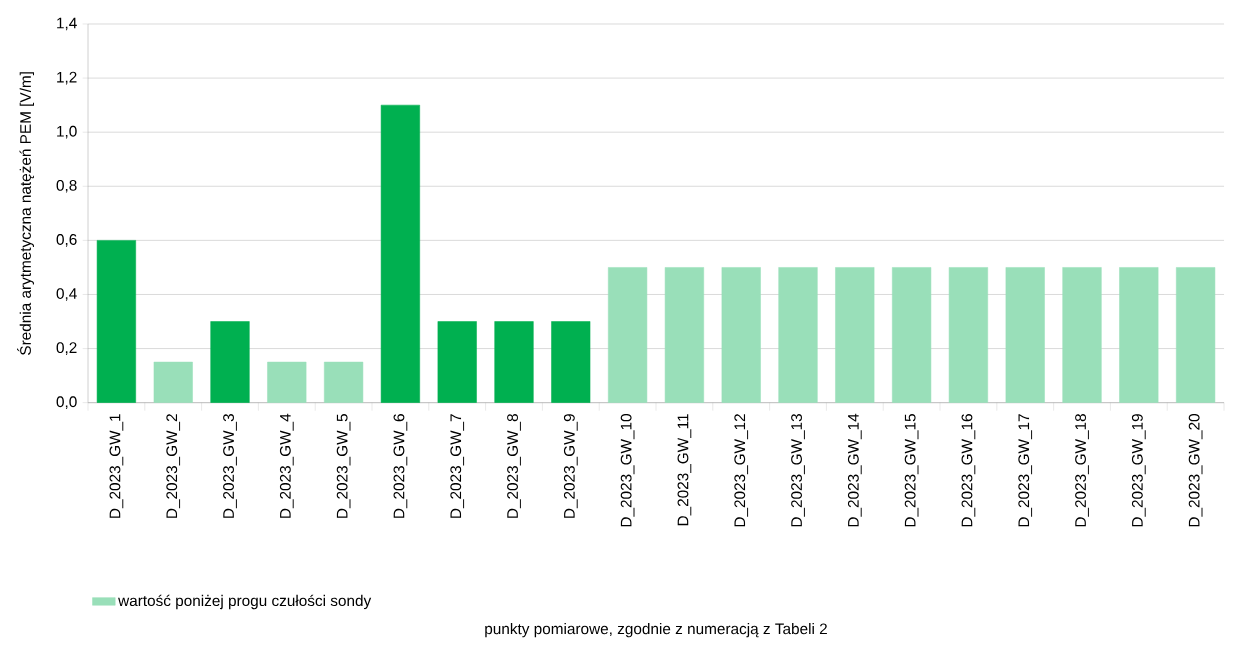  What do you see at coordinates (911, 470) in the screenshot?
I see `x-tick-label: D_2023_GW_15` at bounding box center [911, 470].